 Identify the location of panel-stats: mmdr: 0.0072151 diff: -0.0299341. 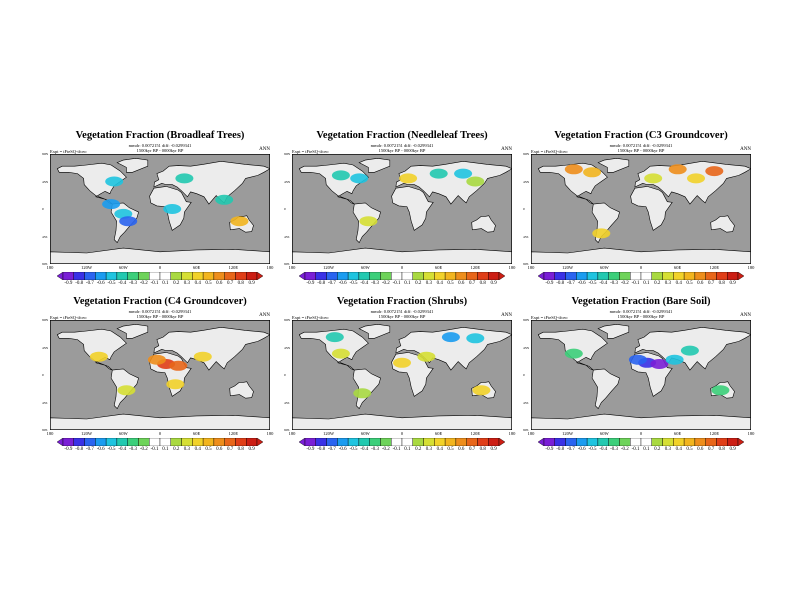
(402, 311).